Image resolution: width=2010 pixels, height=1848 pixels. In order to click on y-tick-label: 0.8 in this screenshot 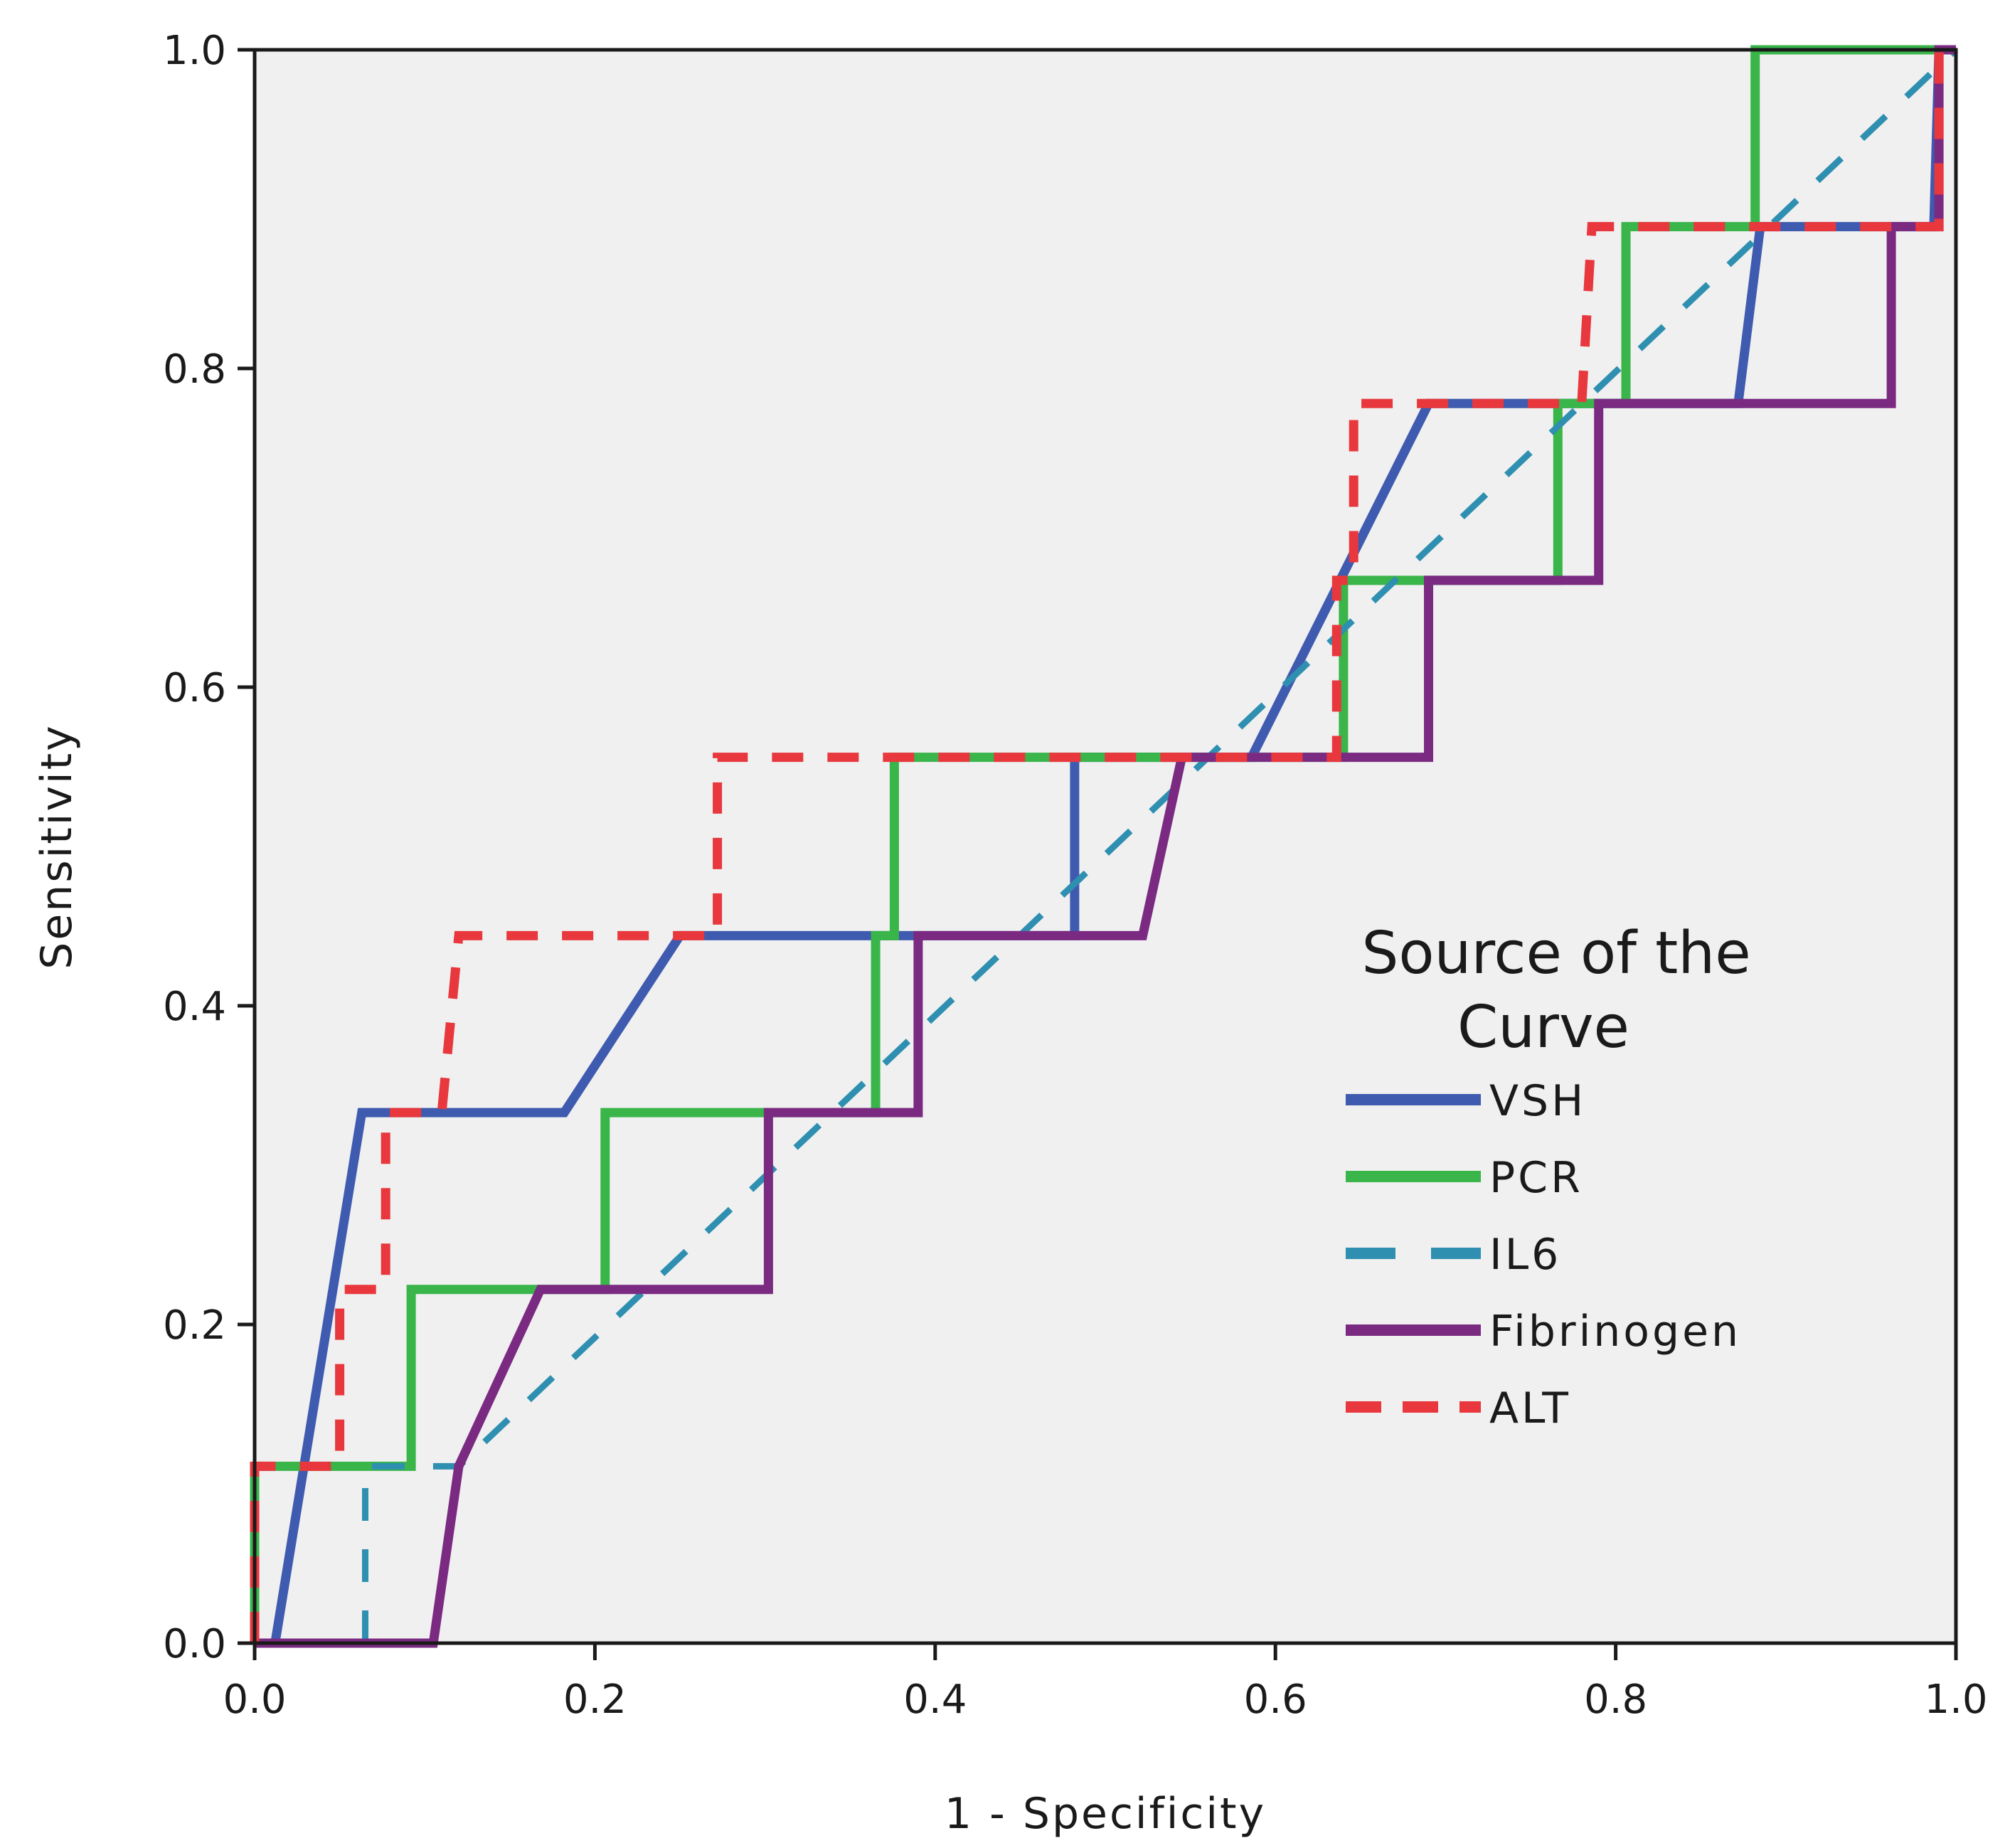, I will do `click(194, 369)`.